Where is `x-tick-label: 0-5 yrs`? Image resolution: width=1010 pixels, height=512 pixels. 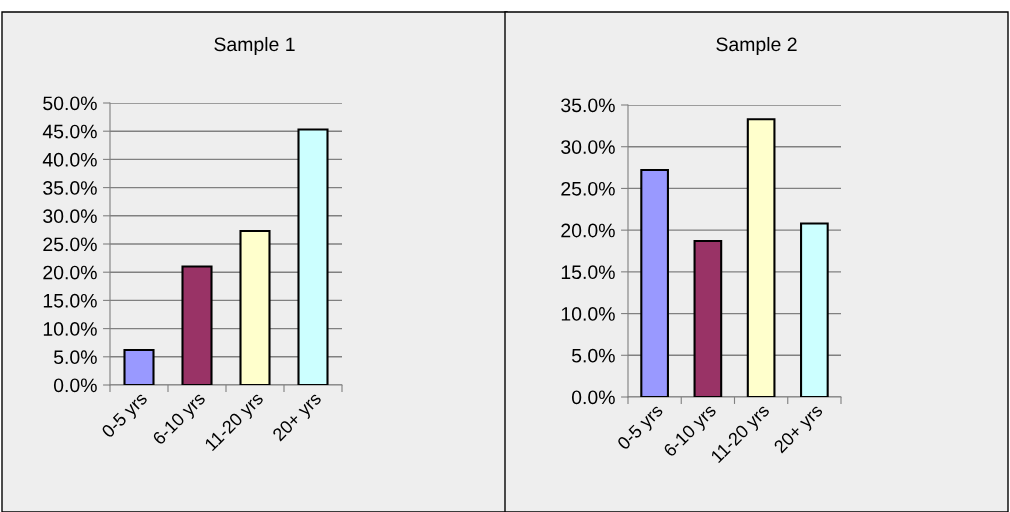 x-tick-label: 0-5 yrs is located at coordinates (125, 416).